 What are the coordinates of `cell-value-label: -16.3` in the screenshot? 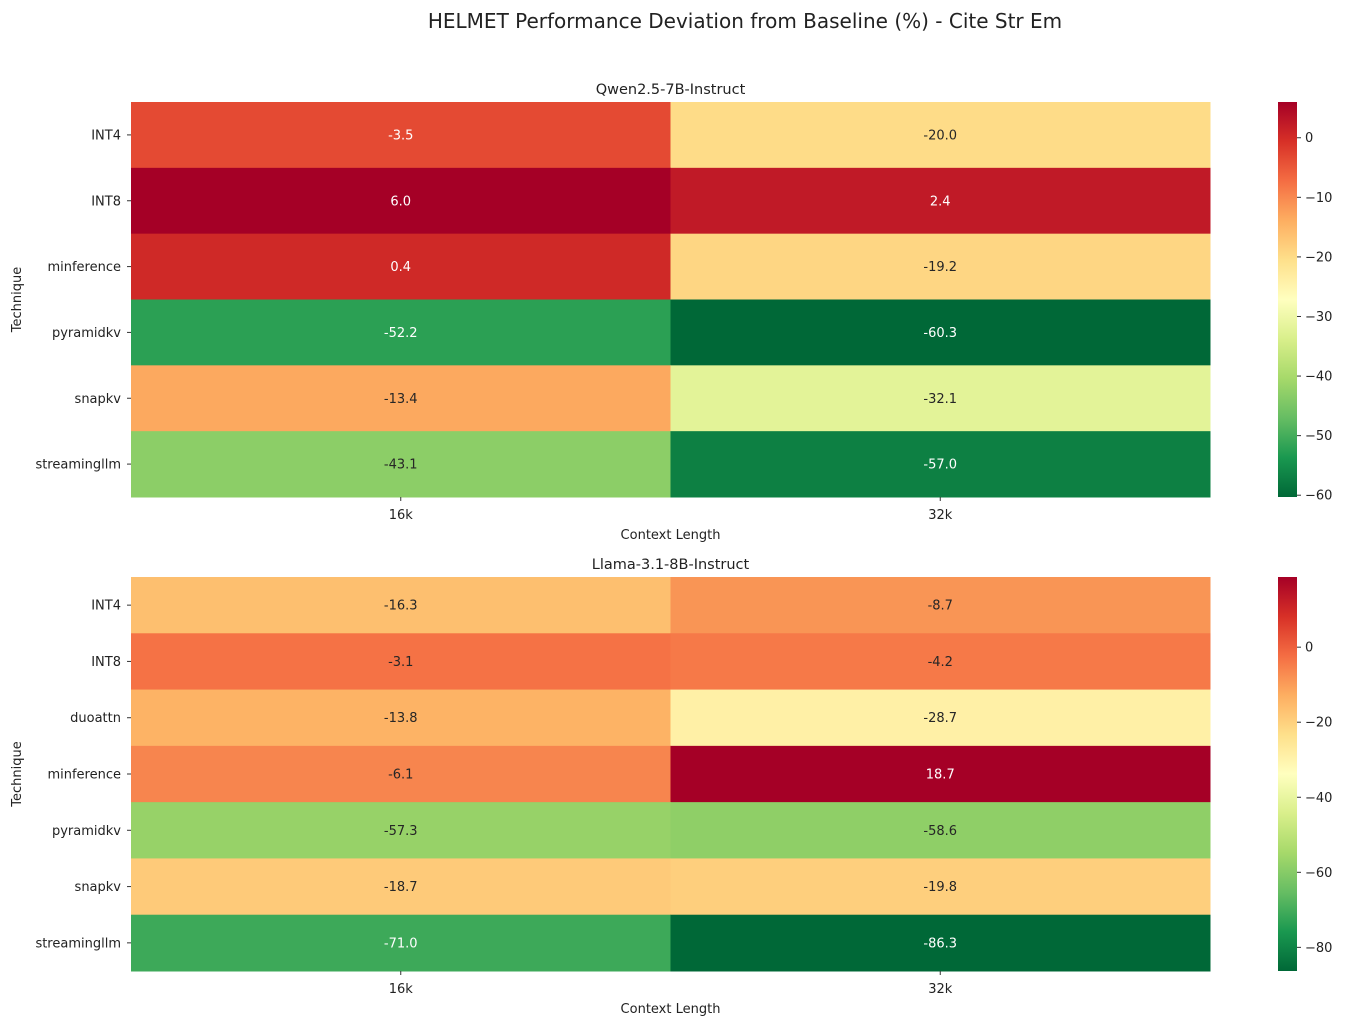 It's located at (401, 606).